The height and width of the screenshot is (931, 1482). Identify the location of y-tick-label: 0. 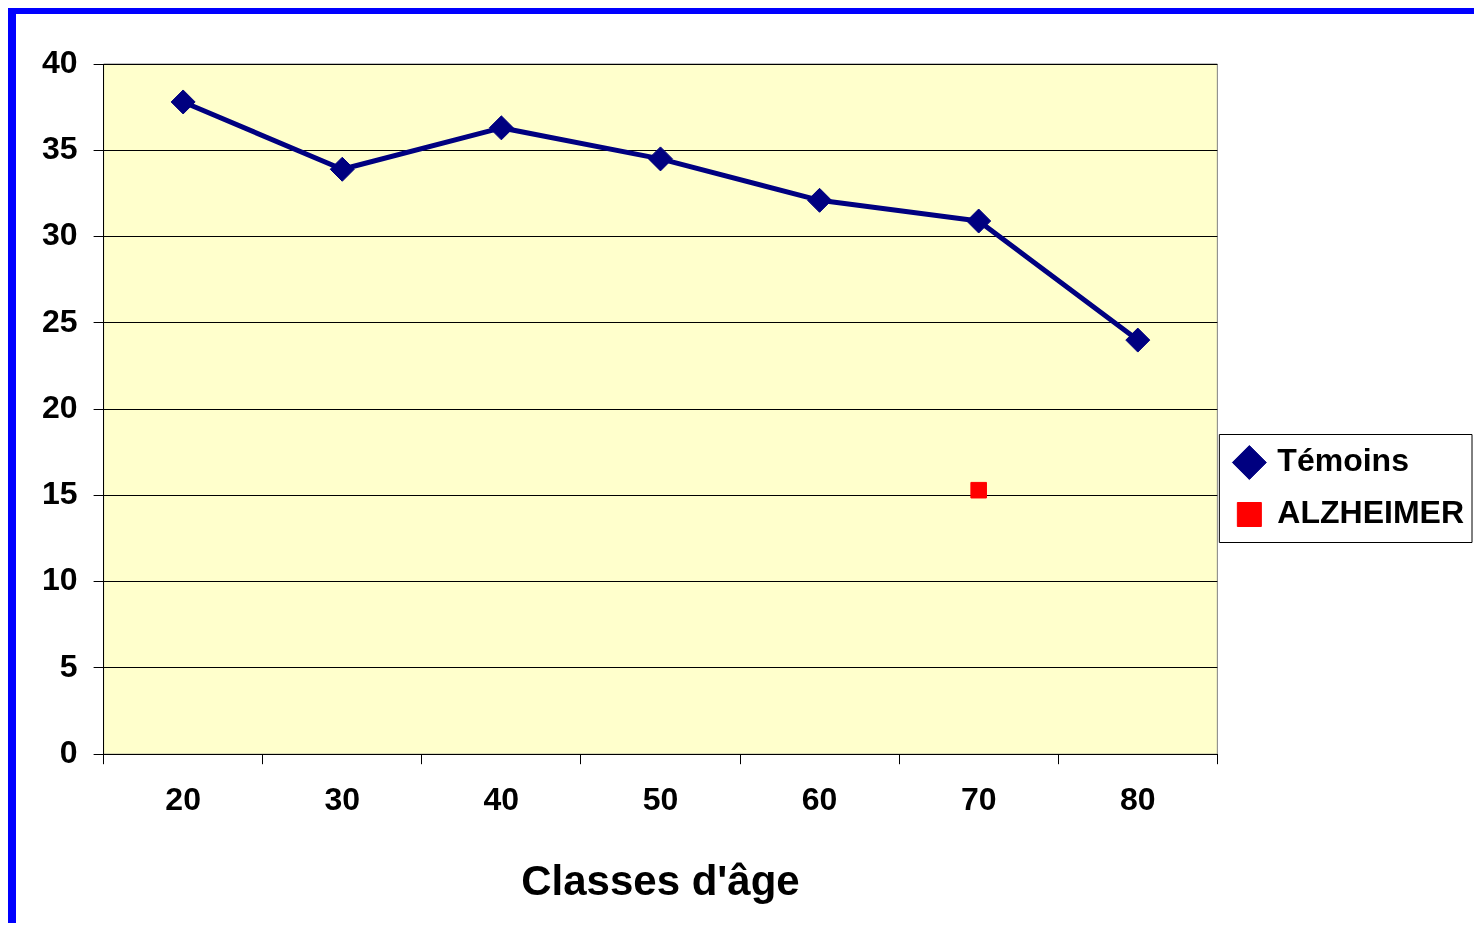
(68, 752).